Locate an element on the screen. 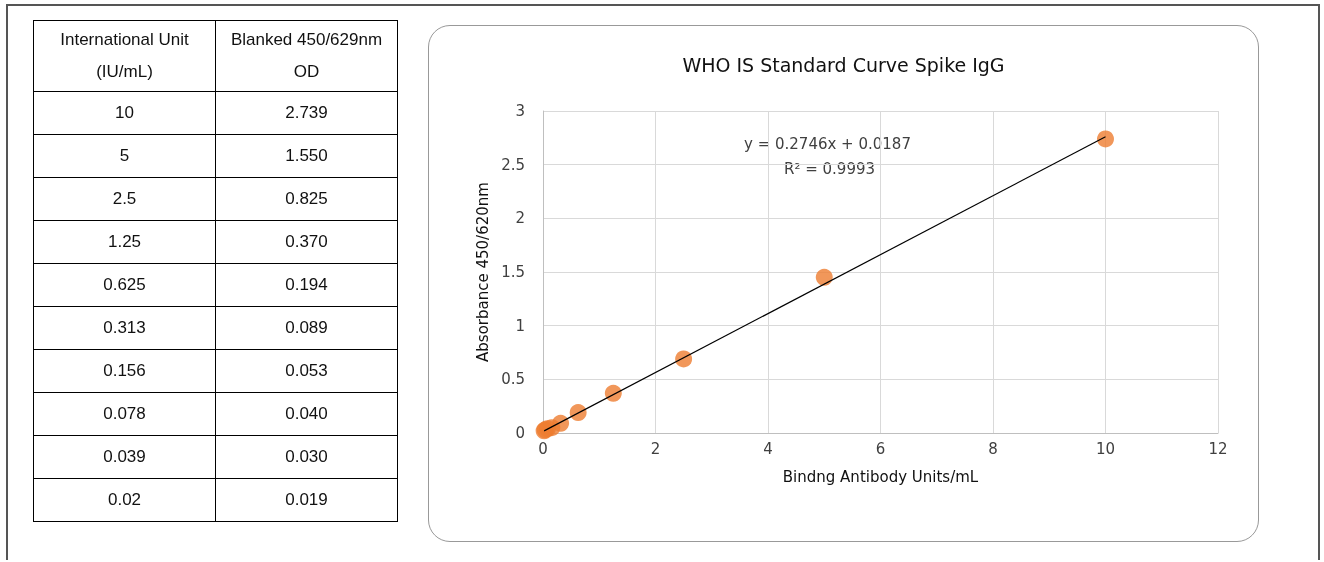 This screenshot has height=562, width=1324. text: 0.370 is located at coordinates (306, 242).